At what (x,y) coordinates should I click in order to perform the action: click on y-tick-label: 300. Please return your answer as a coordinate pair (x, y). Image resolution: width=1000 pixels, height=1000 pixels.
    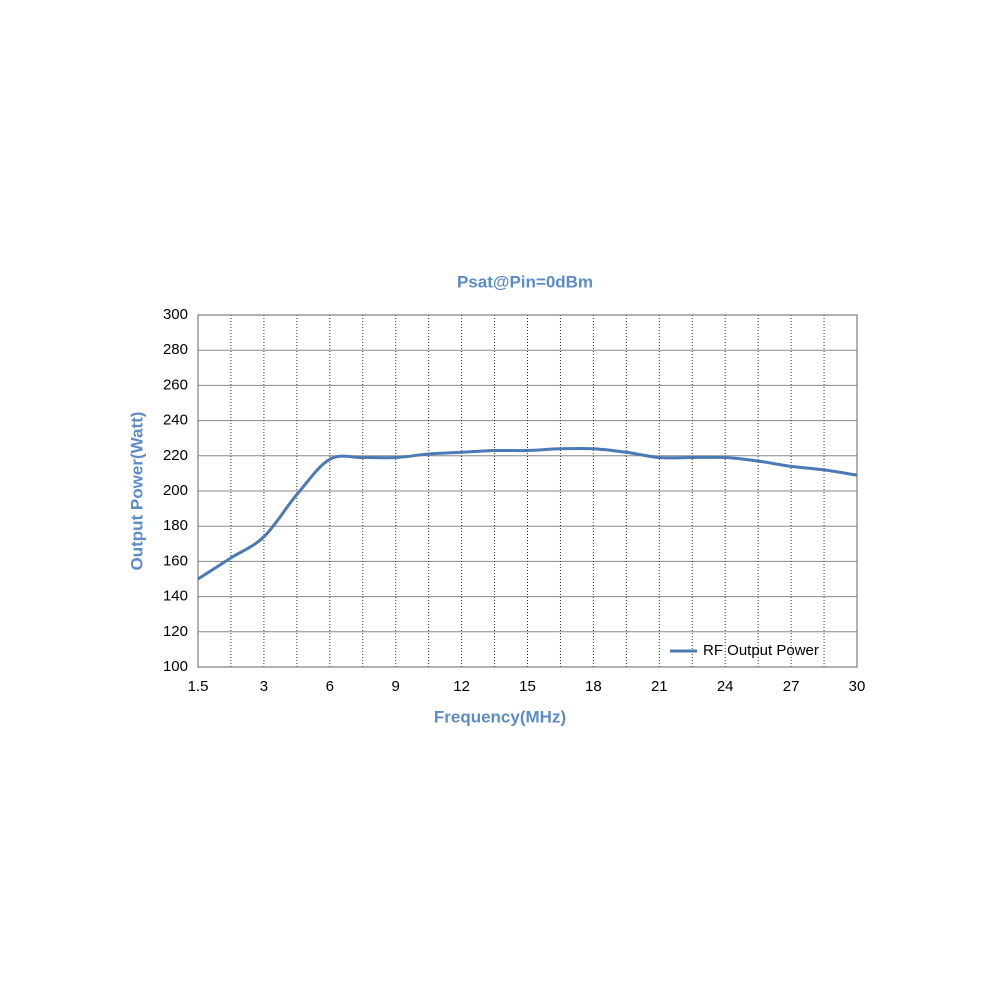
    Looking at the image, I should click on (175, 314).